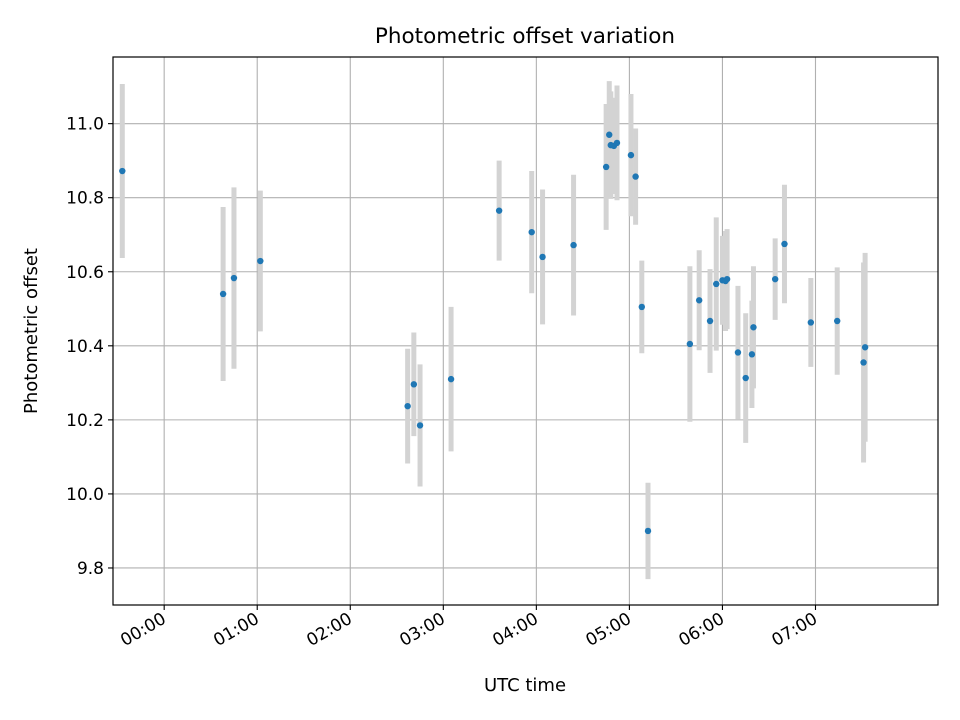 The image size is (960, 720). Describe the element at coordinates (525, 36) in the screenshot. I see `chart-title: Photometric offset variation` at that location.